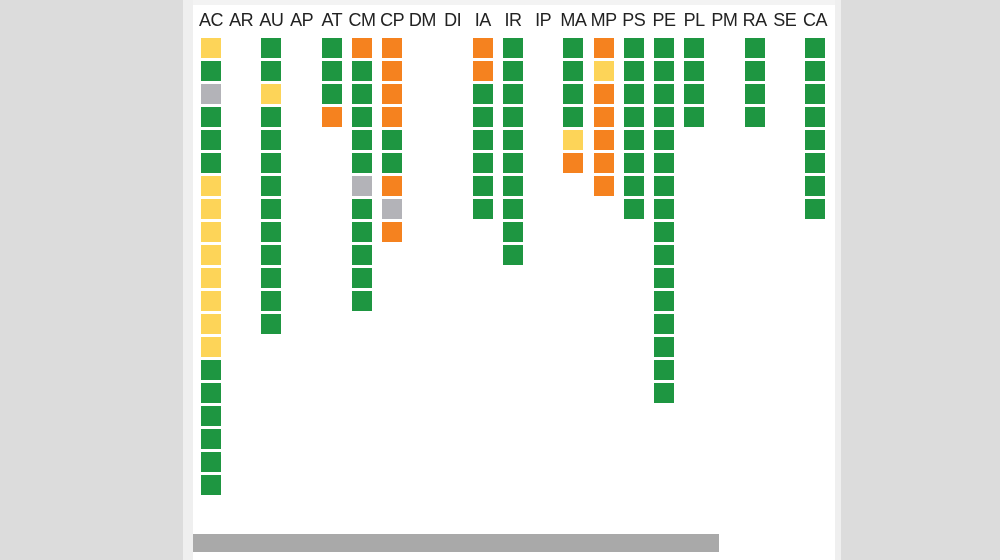 This screenshot has height=560, width=1000. Describe the element at coordinates (392, 20) in the screenshot. I see `column-header: CP` at that location.